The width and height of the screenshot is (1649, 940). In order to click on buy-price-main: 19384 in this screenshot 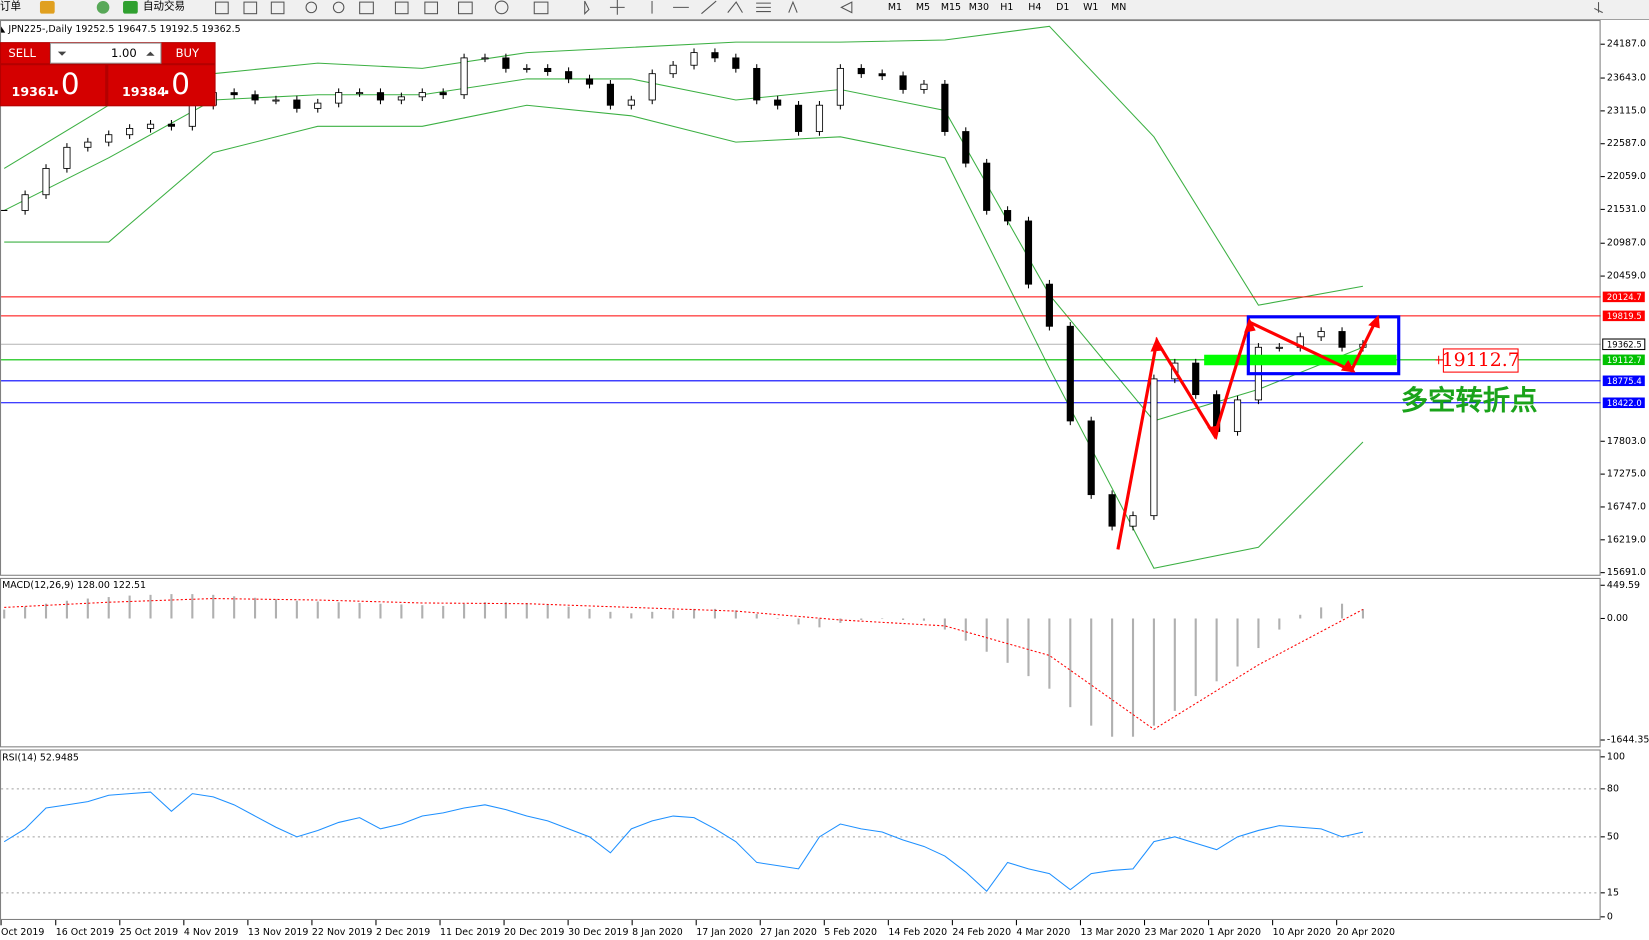, I will do `click(144, 91)`.